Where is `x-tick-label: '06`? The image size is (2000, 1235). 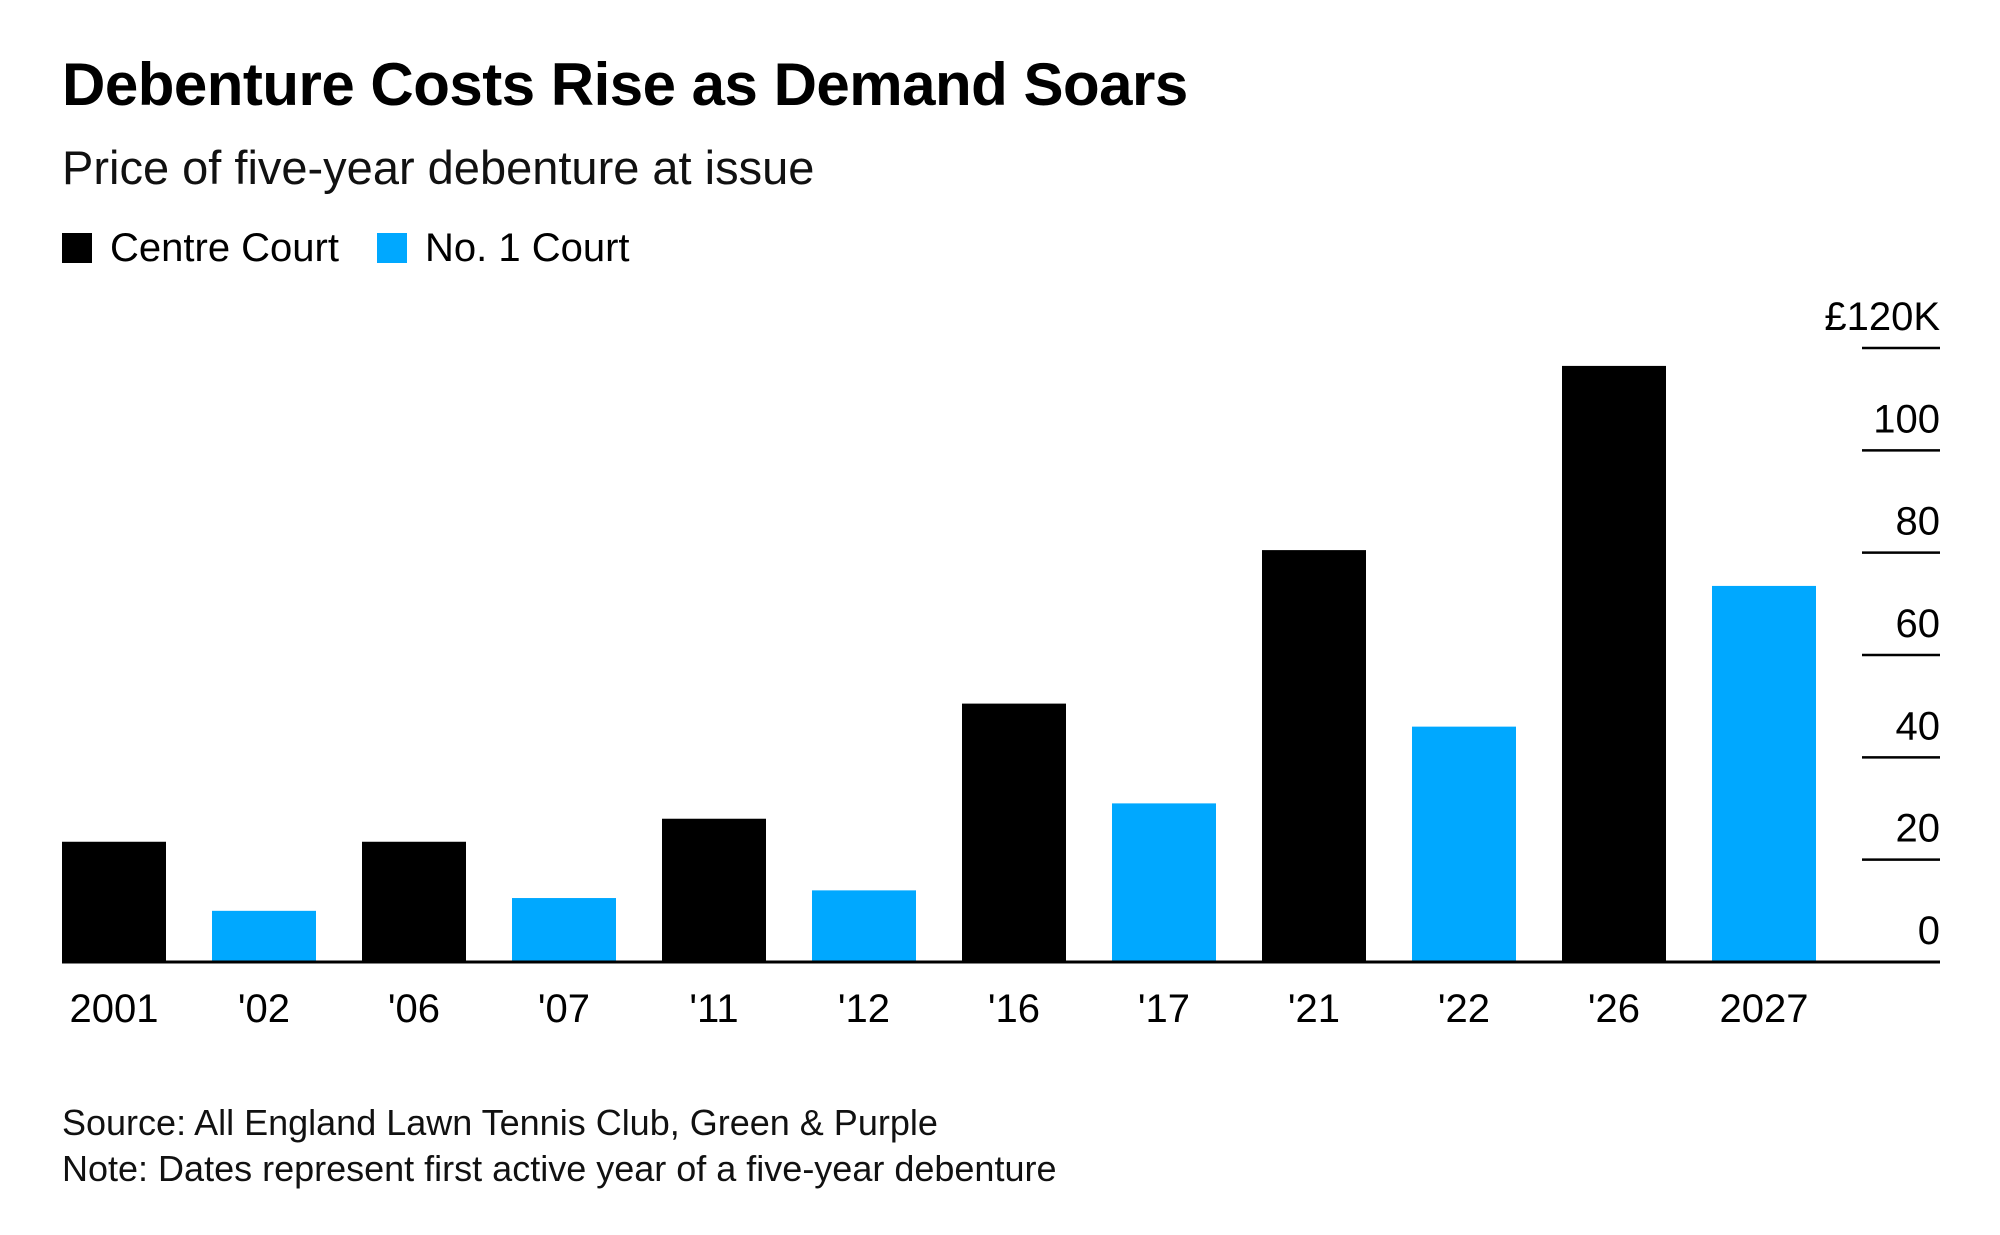 x-tick-label: '06 is located at coordinates (414, 1009).